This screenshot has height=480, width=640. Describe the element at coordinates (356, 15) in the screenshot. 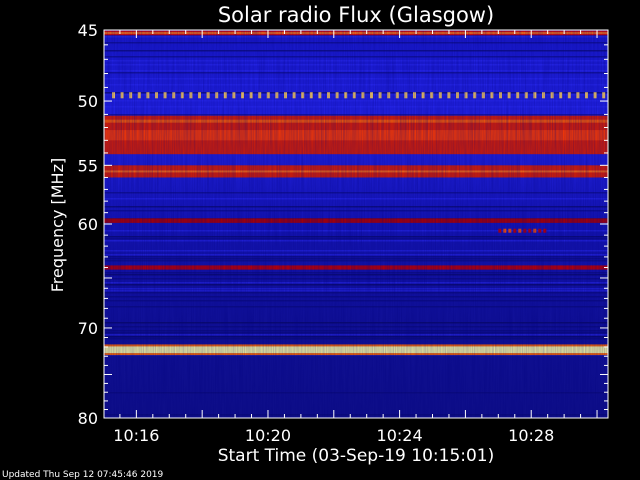

I see `chart-title: Solar radio Flux (Glasgow)` at that location.